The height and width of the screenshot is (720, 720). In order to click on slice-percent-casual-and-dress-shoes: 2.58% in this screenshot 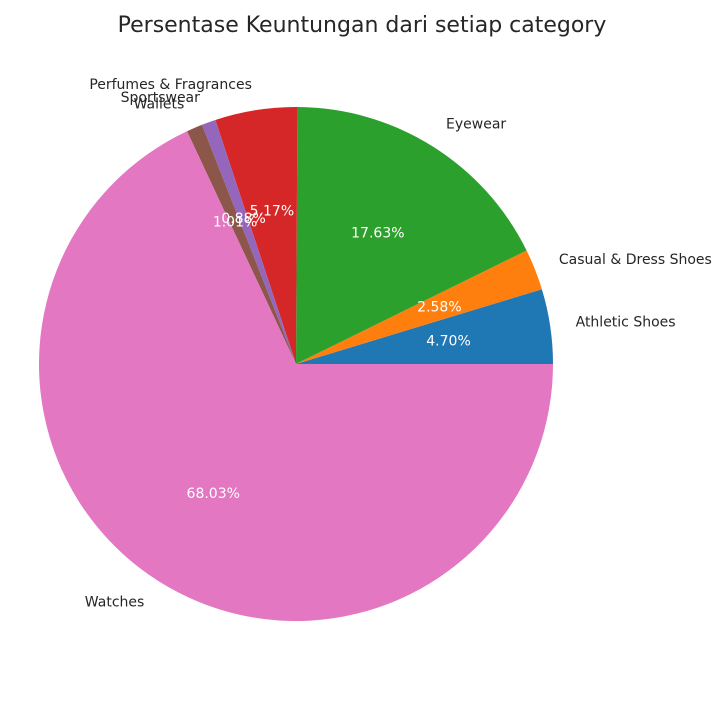, I will do `click(439, 307)`.